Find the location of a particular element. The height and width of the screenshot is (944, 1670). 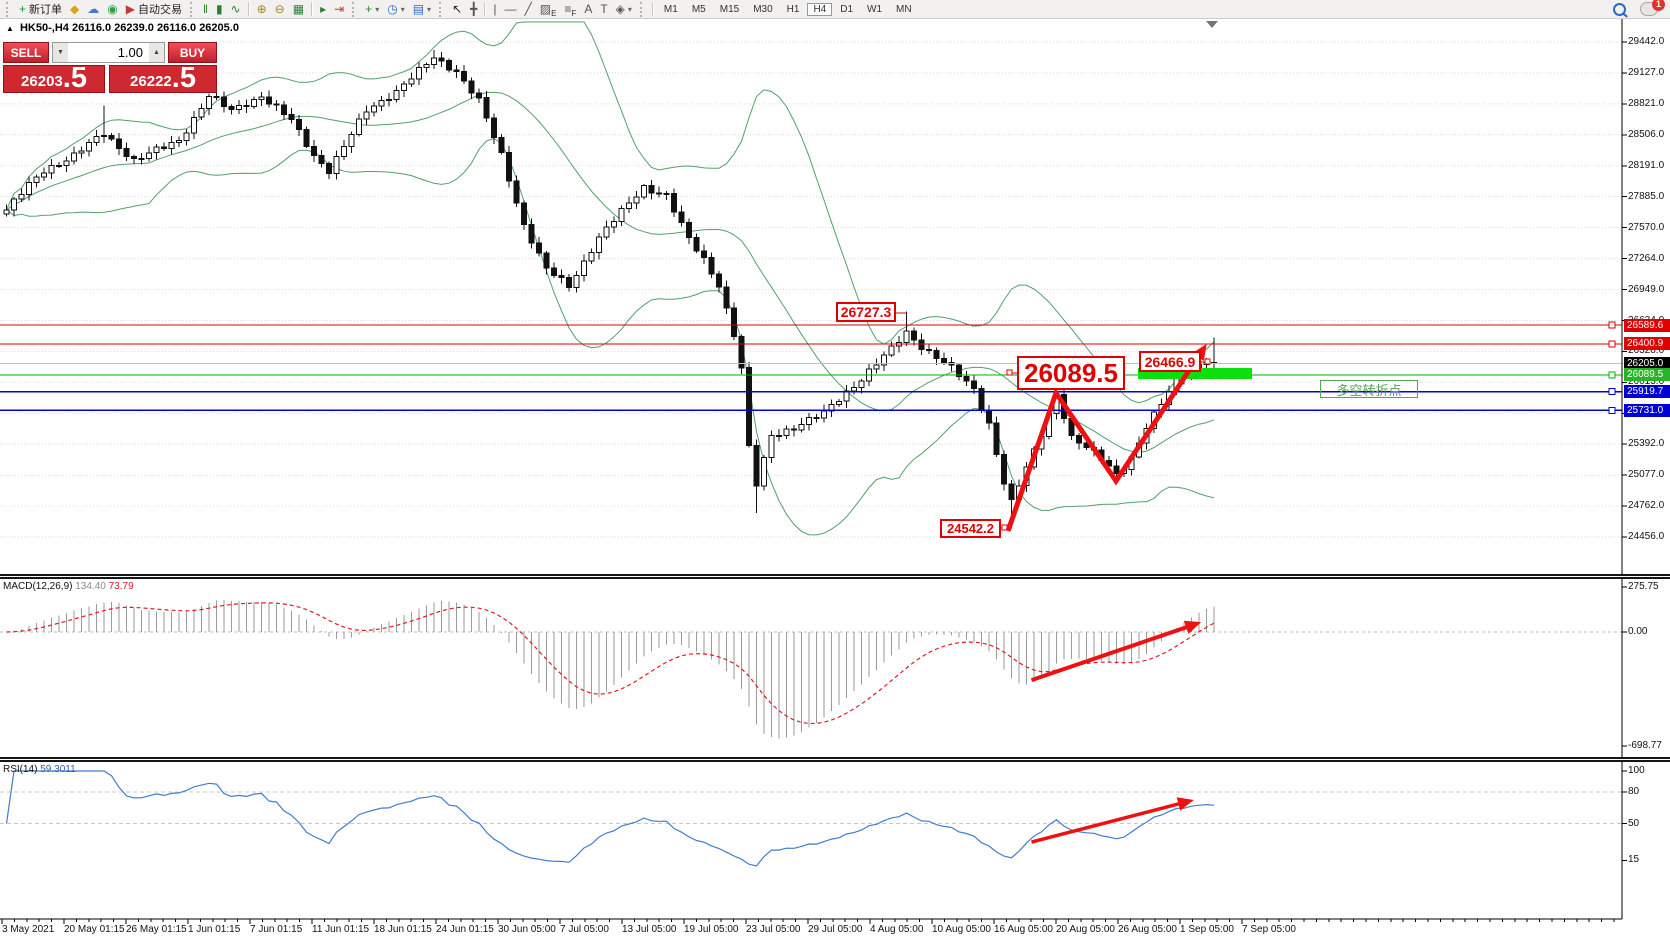

line-chart-icon: ∿ is located at coordinates (236, 9).